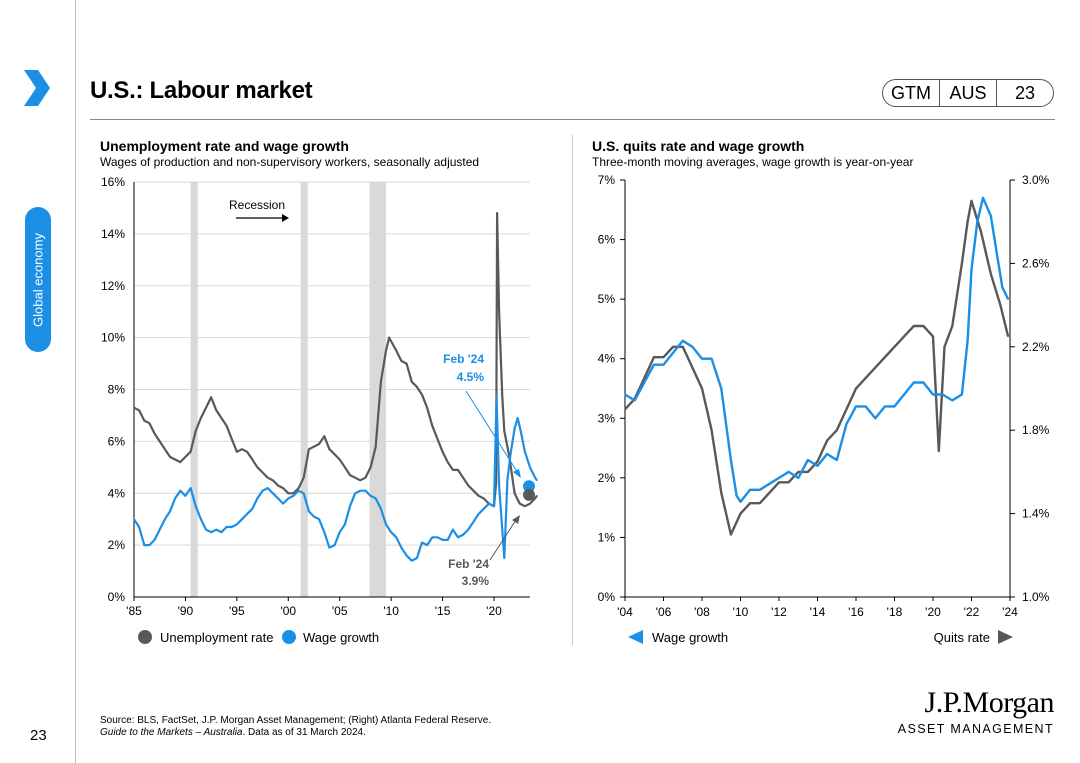 This screenshot has height=763, width=1080. What do you see at coordinates (224, 146) in the screenshot?
I see `left-chart-title: Unemployment rate and wage growth` at bounding box center [224, 146].